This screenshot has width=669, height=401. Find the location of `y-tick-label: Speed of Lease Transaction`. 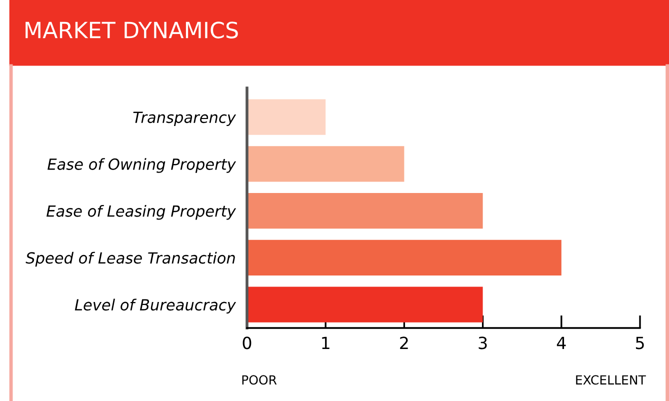

y-tick-label: Speed of Lease Transaction is located at coordinates (130, 259).